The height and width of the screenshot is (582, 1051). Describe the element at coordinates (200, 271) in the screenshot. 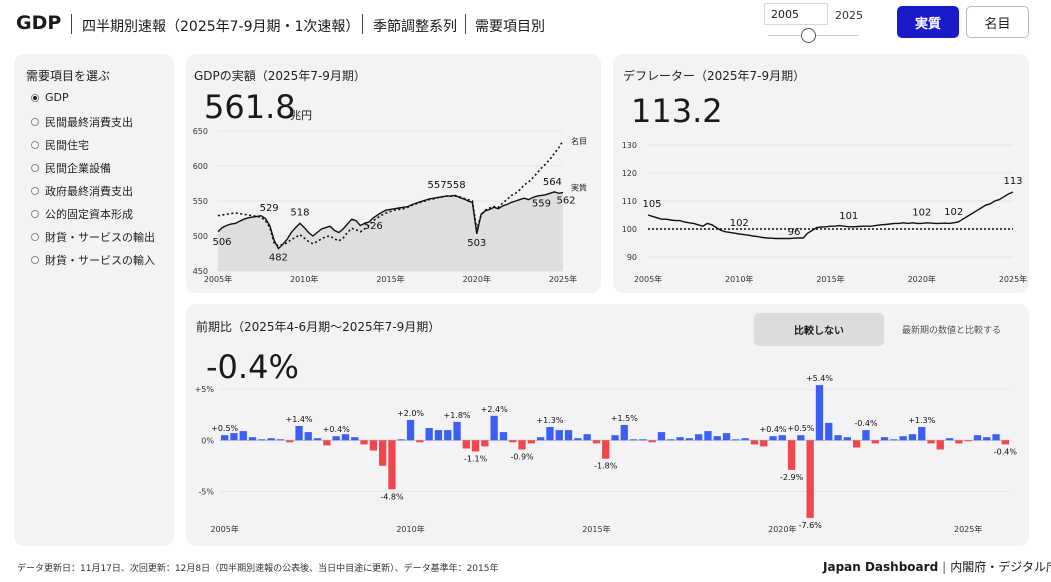

I see `y-tick-label: 450` at that location.